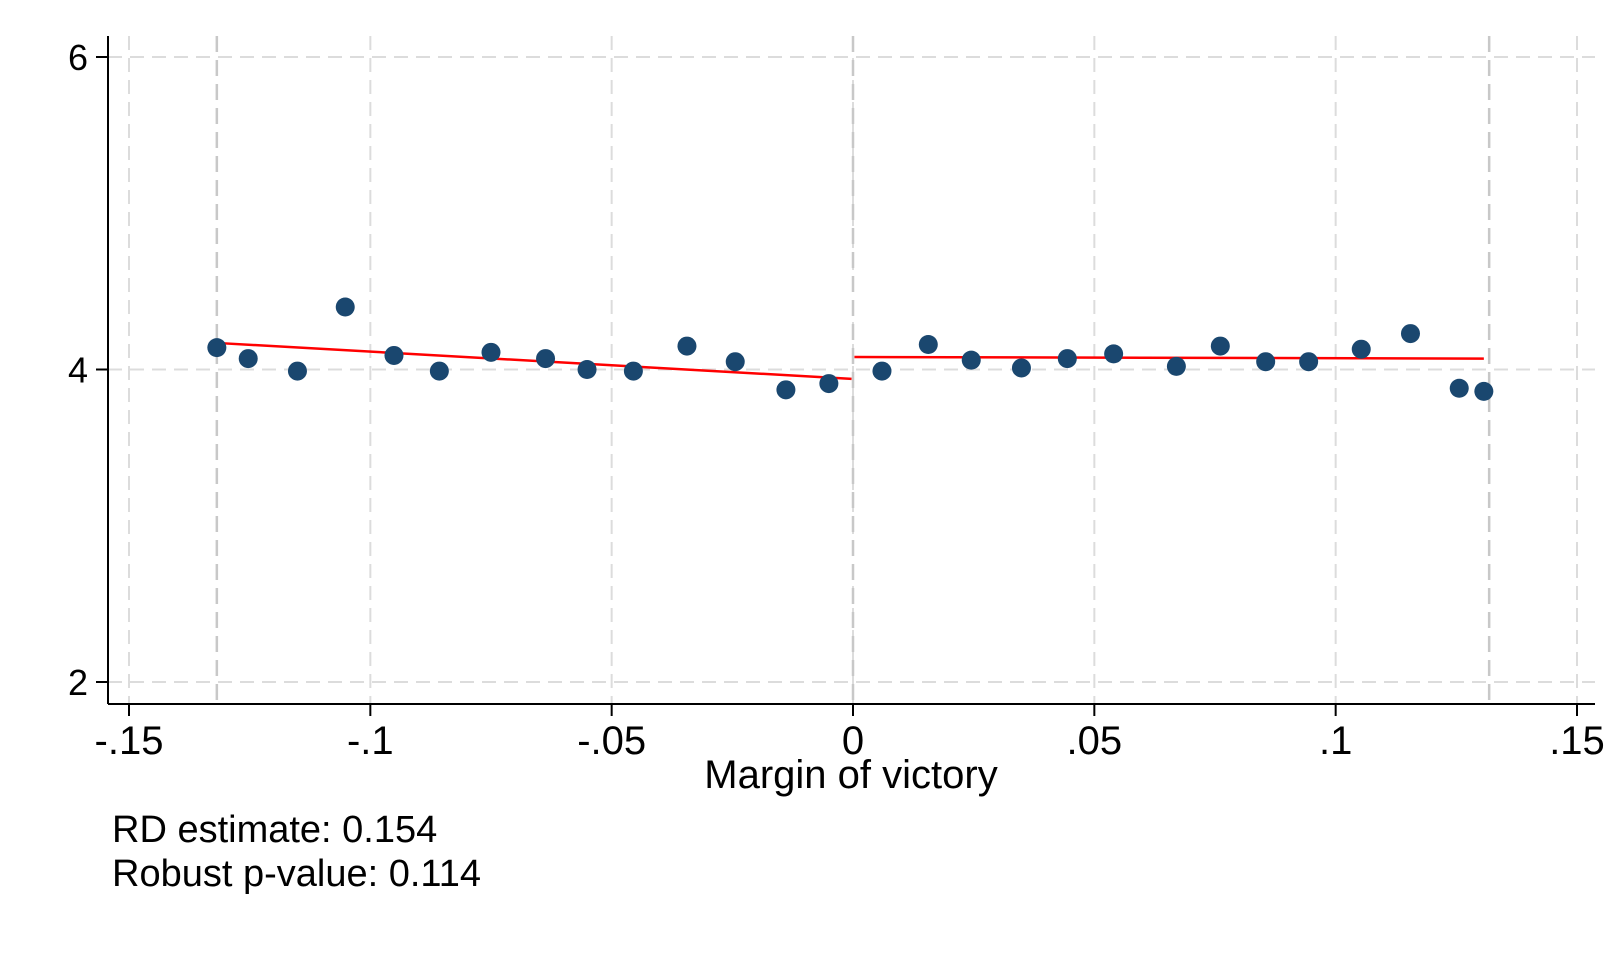 Image resolution: width=1622 pixels, height=974 pixels. I want to click on fit-lines, so click(850, 361).